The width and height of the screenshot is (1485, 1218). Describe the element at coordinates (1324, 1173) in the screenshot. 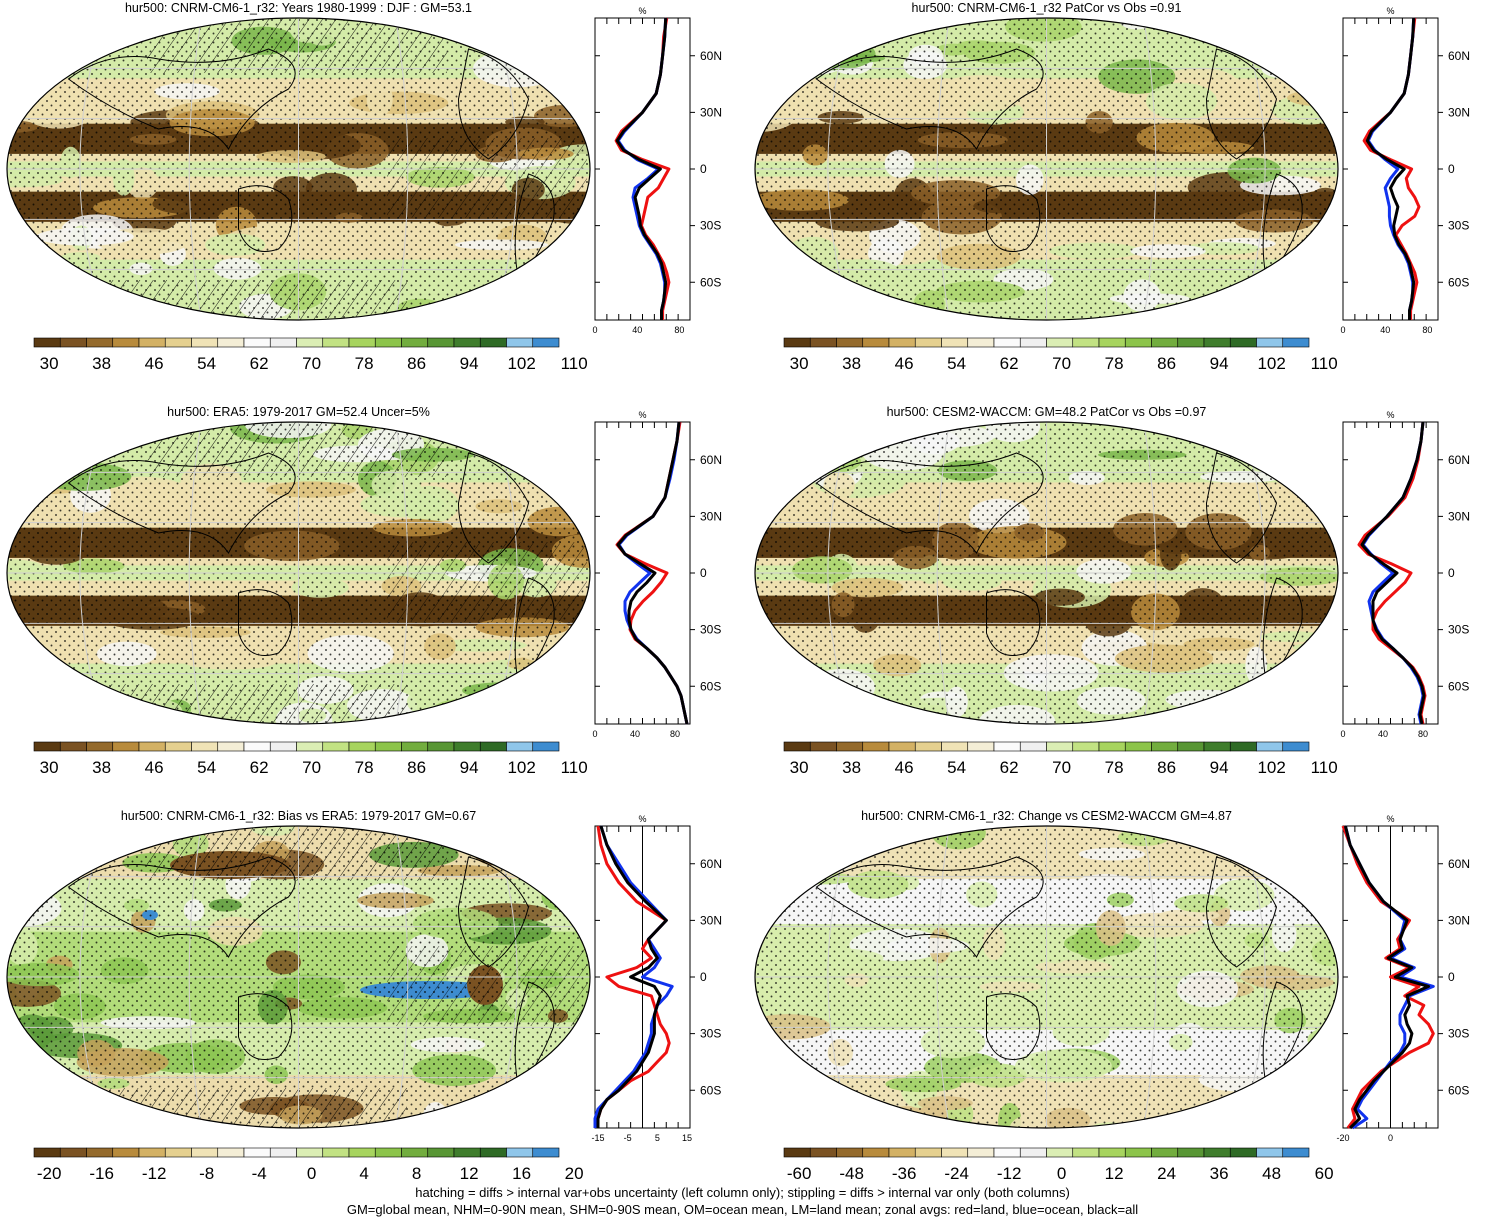

I see `colorbar-label: 60` at that location.